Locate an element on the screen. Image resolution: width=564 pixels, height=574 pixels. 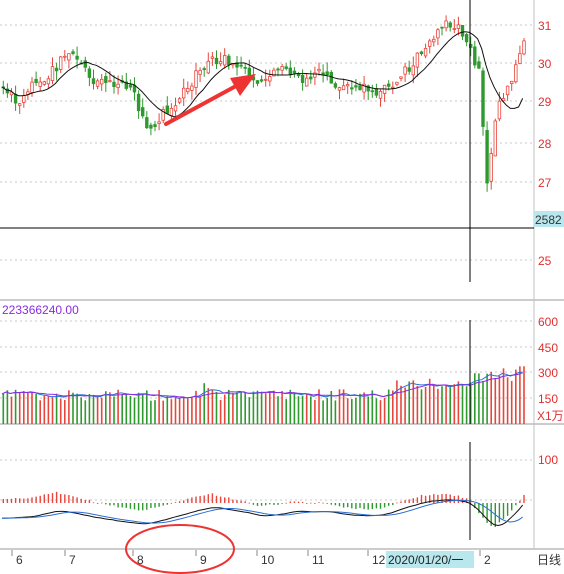
period-button: 日线 is located at coordinates (549, 560).